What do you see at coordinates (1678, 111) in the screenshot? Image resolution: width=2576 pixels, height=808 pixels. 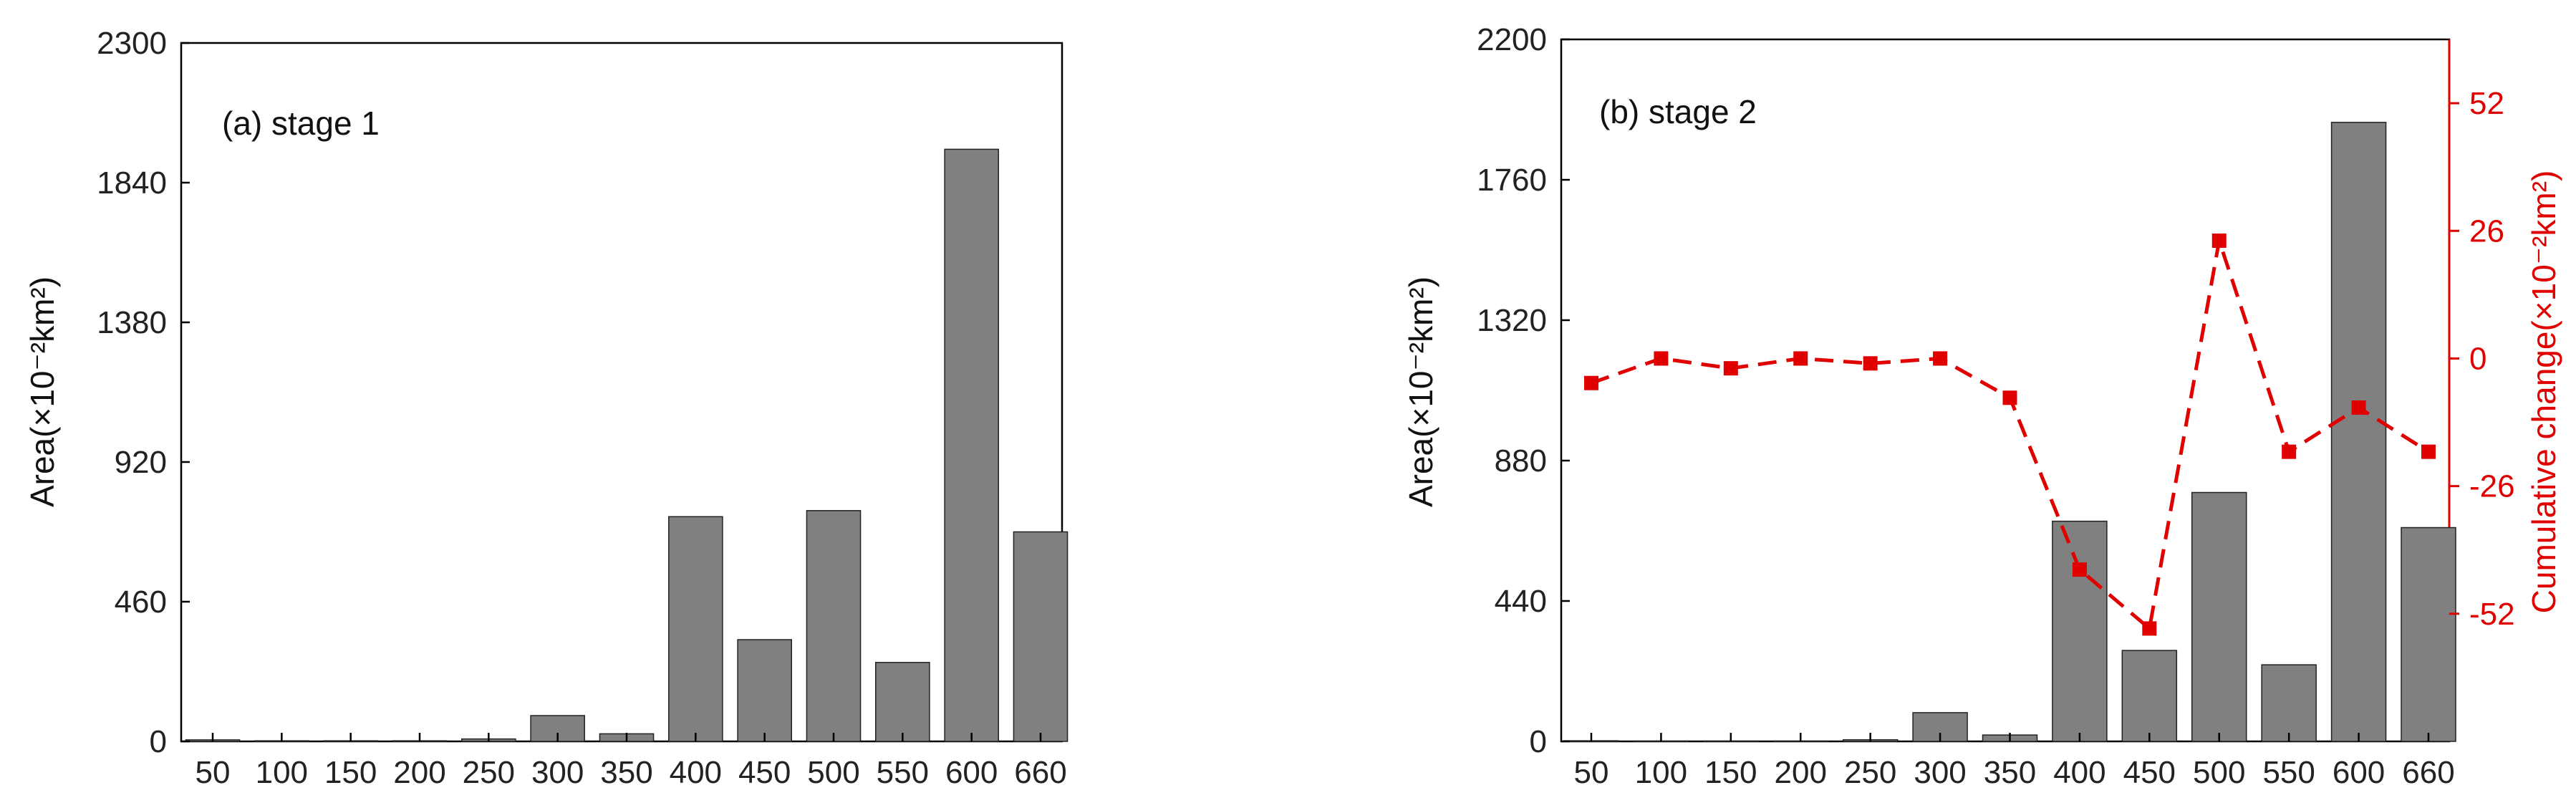 I see `panel-label-b: (b) stage 2` at bounding box center [1678, 111].